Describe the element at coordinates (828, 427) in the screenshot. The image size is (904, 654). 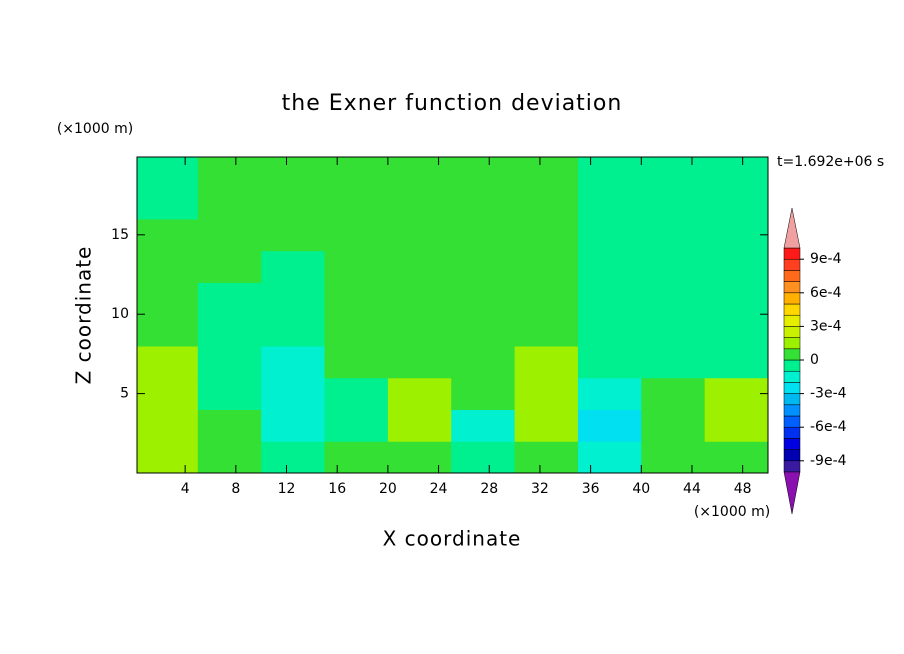
I see `colorbar-label: -6e-4` at that location.